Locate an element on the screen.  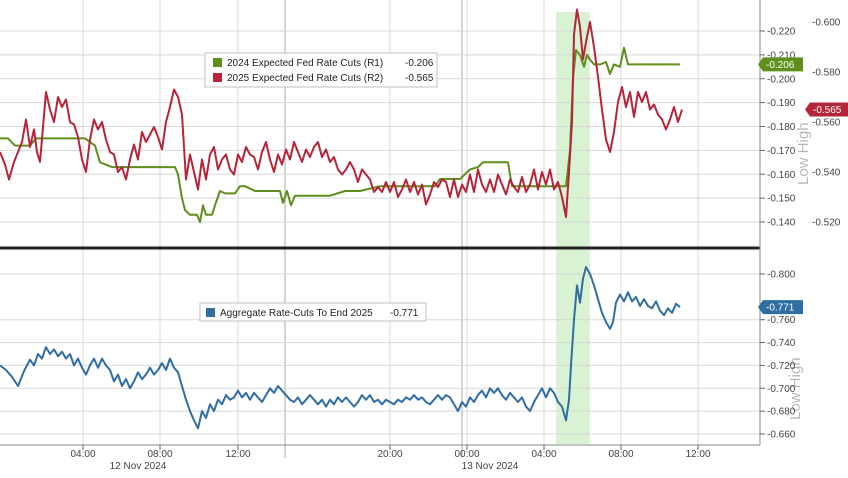
legend-swatch-aggregate is located at coordinates (210, 312).